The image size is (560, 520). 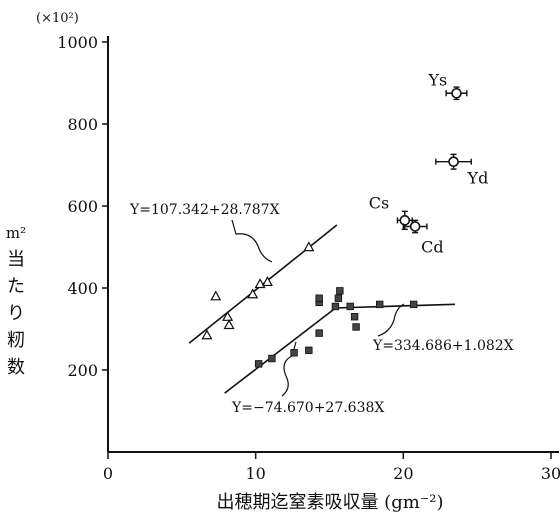 What do you see at coordinates (82, 206) in the screenshot?
I see `y-tick-label: 600` at bounding box center [82, 206].